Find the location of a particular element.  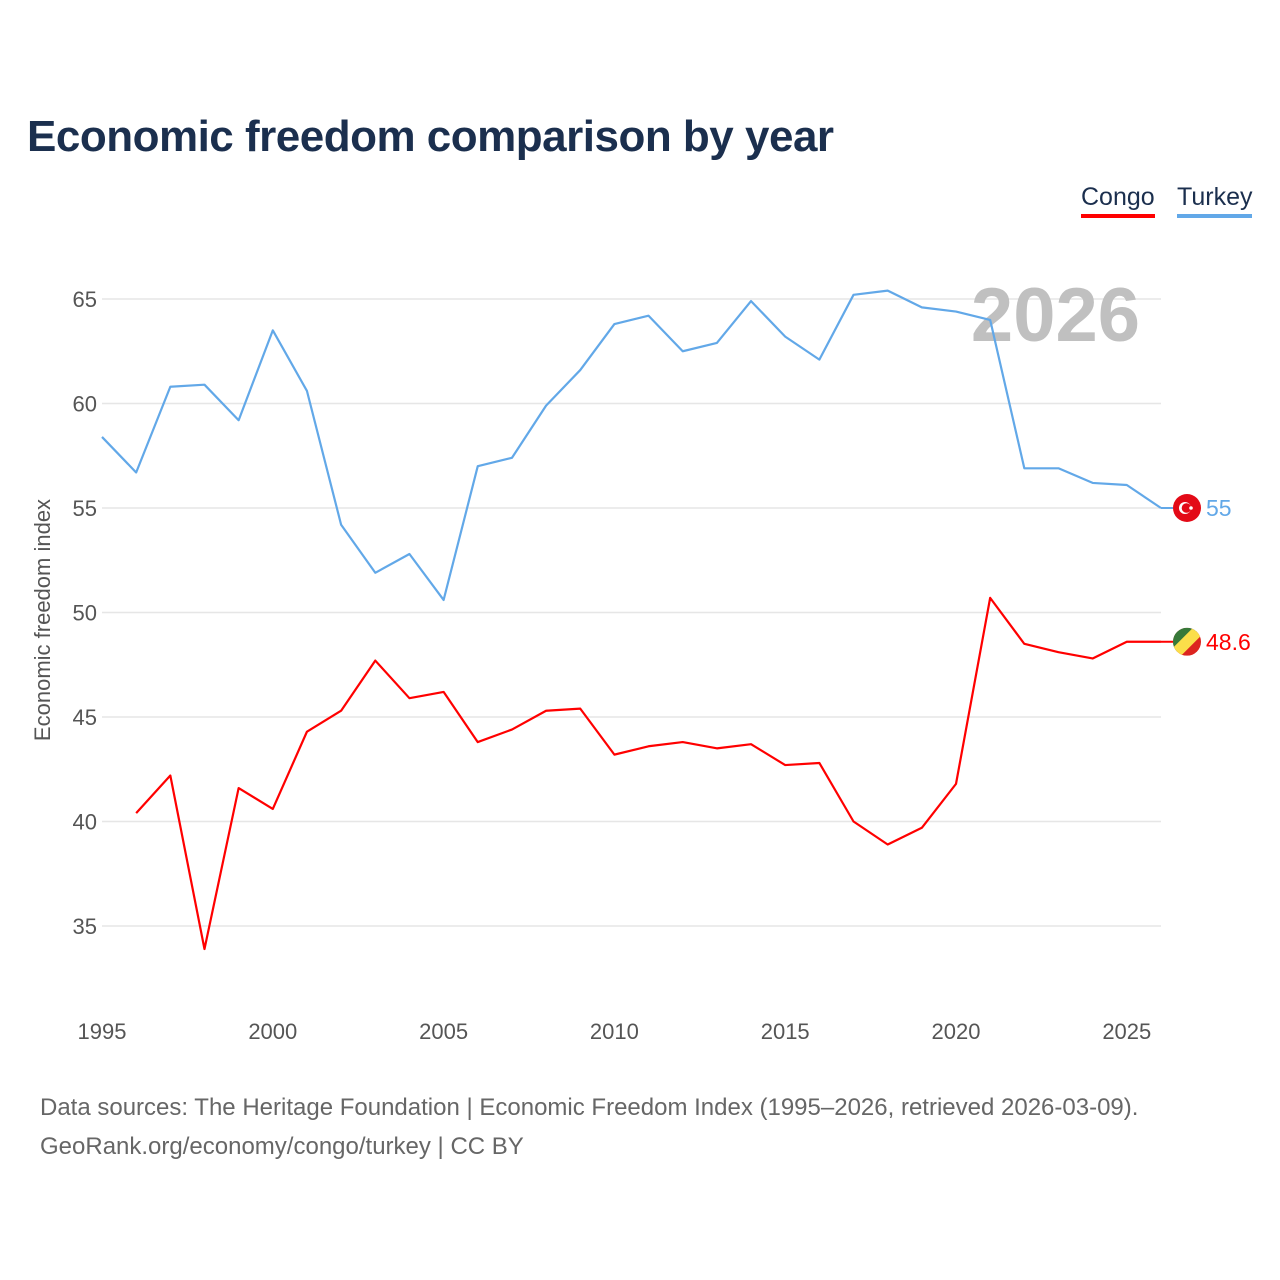

y-axis-label: Economic freedom index is located at coordinates (42, 620).